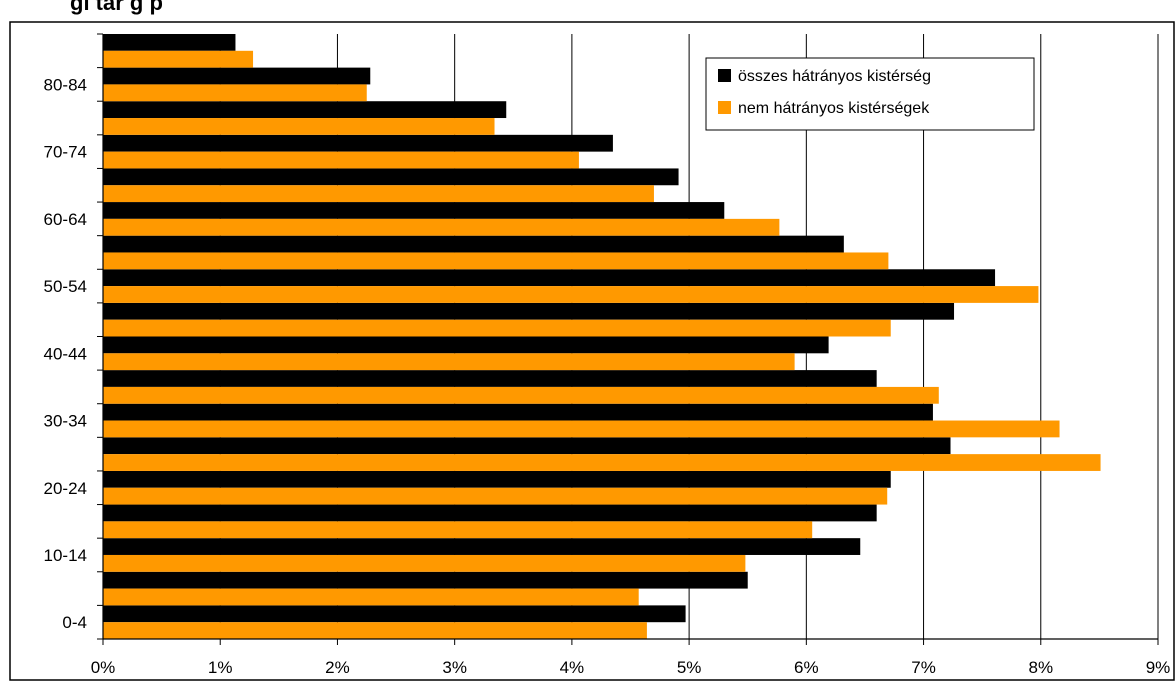 The width and height of the screenshot is (1176, 682). Describe the element at coordinates (116, 7) in the screenshot. I see `chart-title-fragment: gi tár g p` at that location.